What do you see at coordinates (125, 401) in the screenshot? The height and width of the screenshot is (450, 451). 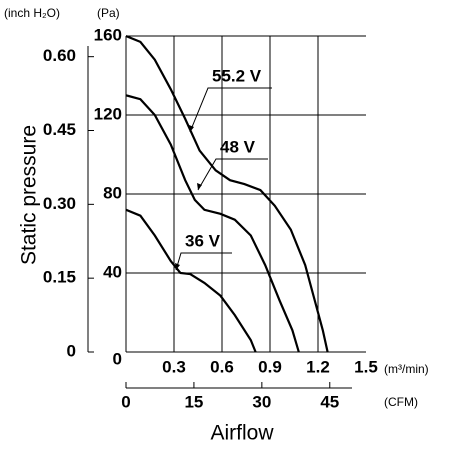 I see `x2-tick-label: 0` at bounding box center [125, 401].